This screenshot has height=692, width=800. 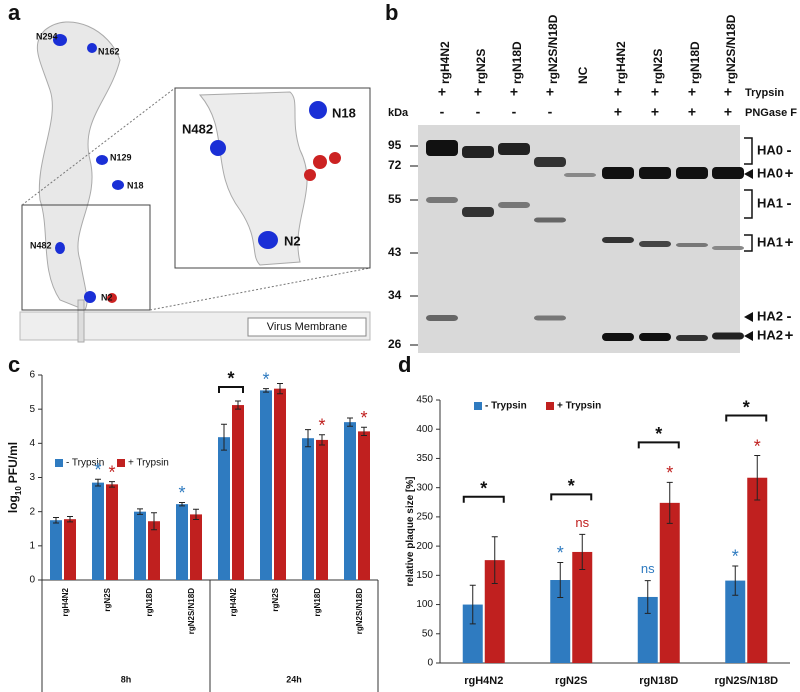 I want to click on y-label-part: PFU/ml, so click(x=13, y=462).